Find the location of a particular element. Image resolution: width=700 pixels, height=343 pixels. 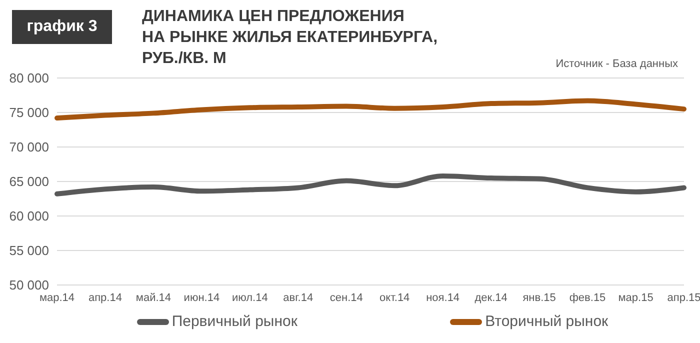

x-tick-label: апр.14 is located at coordinates (105, 298).